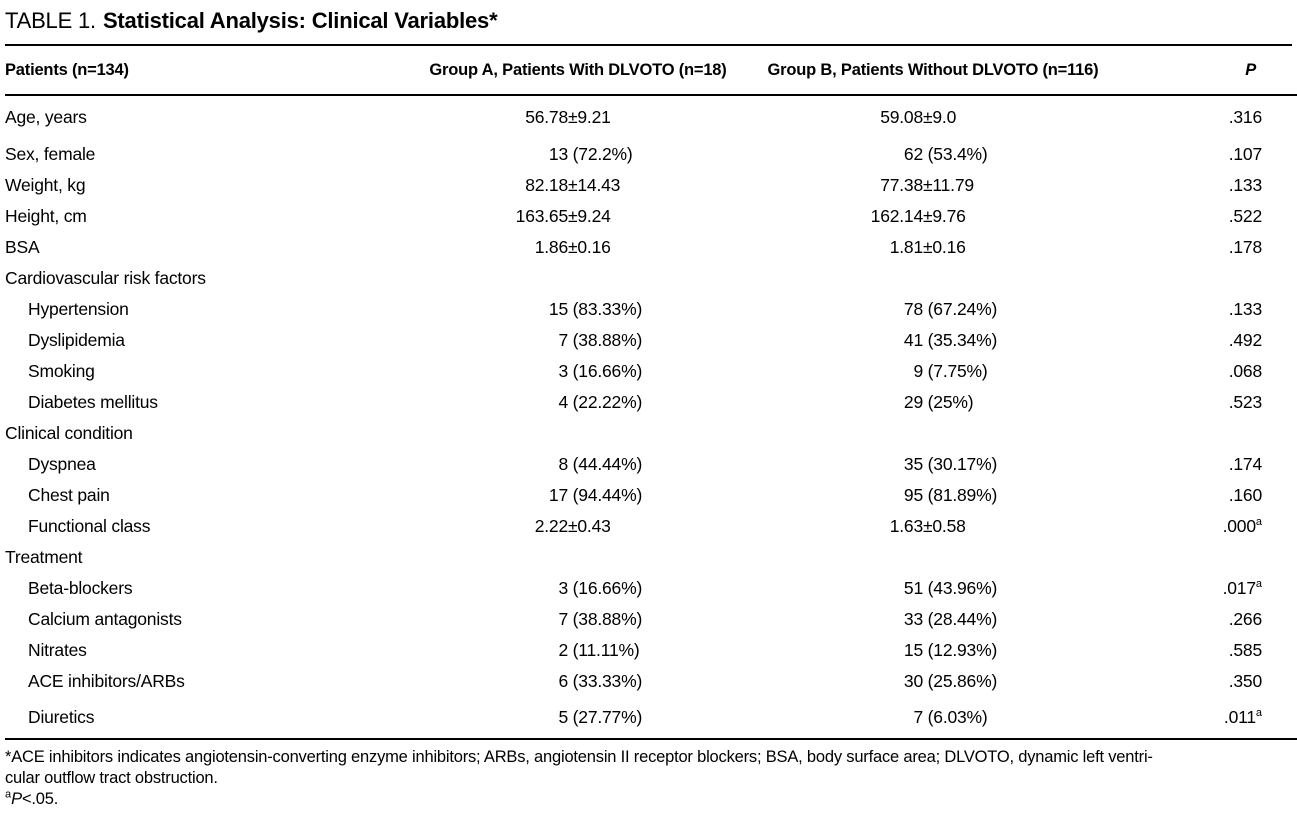 This screenshot has width=1297, height=823. What do you see at coordinates (950, 619) in the screenshot?
I see `value-text: 33 (28.44%)` at bounding box center [950, 619].